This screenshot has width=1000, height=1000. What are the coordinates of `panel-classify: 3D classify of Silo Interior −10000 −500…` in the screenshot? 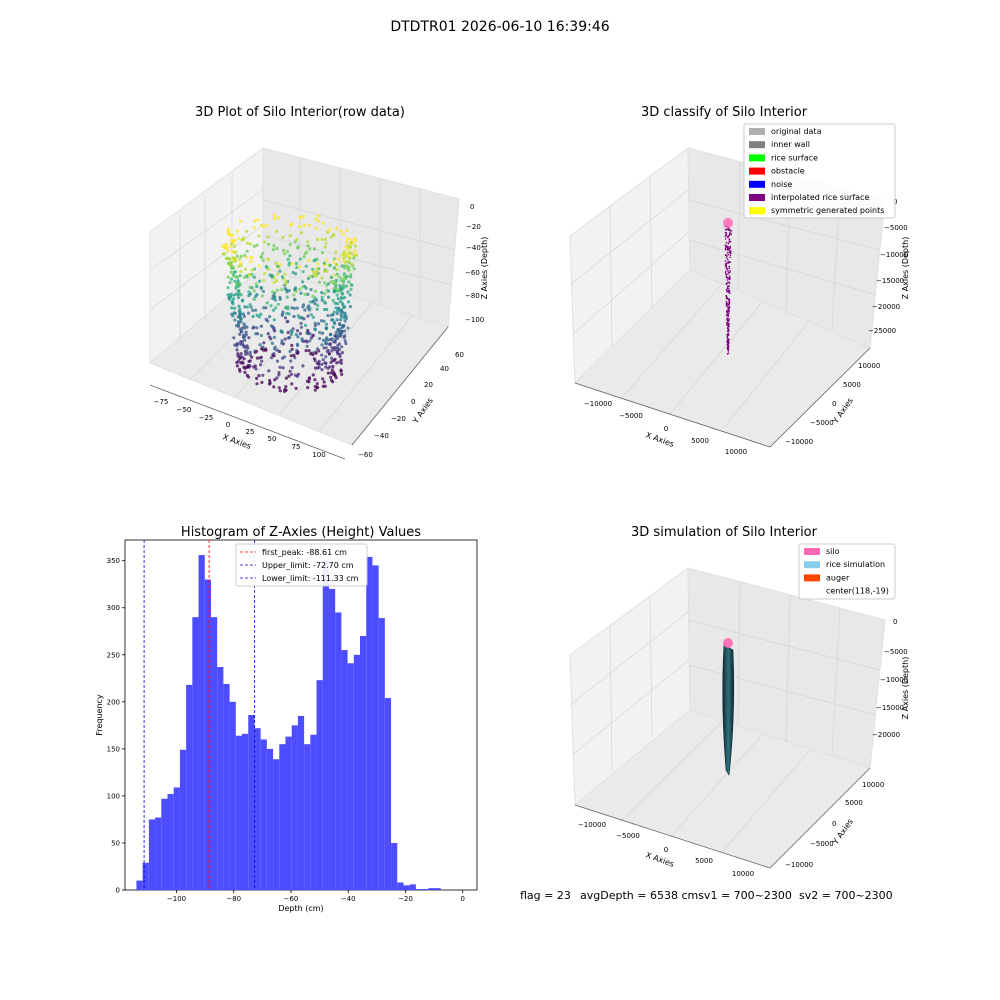 It's located at (739, 280).